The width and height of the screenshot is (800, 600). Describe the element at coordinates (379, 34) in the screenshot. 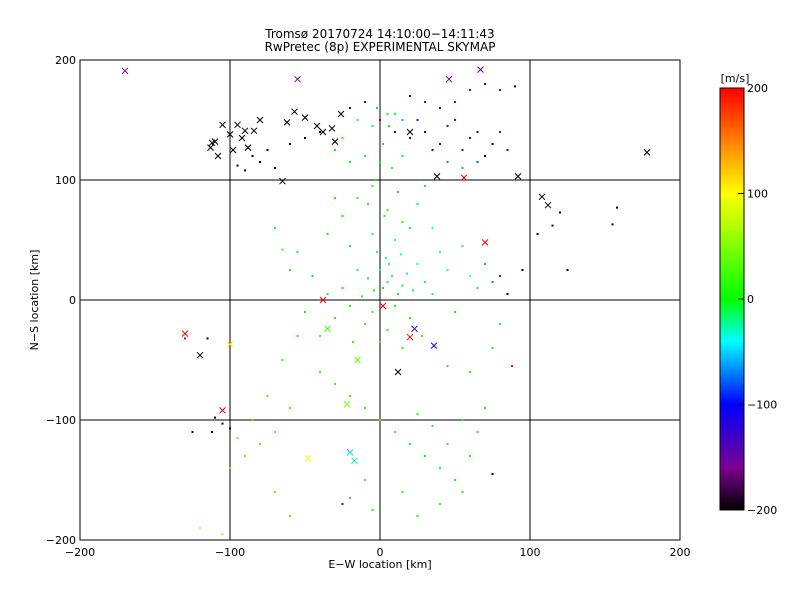

I see `chart-title: Tromsø 20170724 14:10:00−14:11:43` at that location.